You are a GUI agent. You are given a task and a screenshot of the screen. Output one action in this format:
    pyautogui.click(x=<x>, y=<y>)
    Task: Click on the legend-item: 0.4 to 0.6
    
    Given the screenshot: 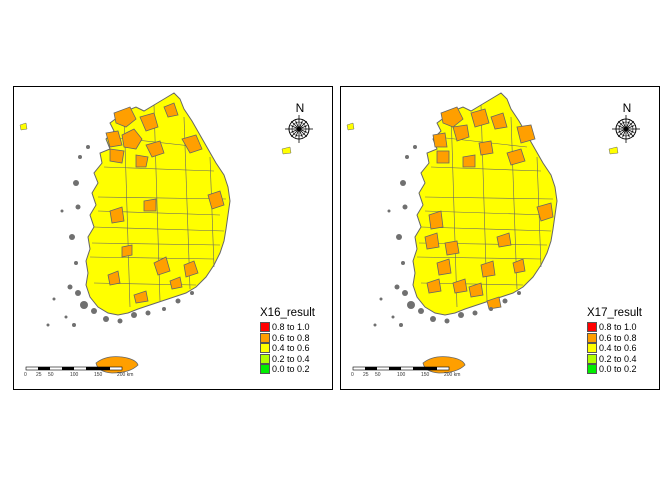 What is the action you would take?
    pyautogui.click(x=295, y=348)
    